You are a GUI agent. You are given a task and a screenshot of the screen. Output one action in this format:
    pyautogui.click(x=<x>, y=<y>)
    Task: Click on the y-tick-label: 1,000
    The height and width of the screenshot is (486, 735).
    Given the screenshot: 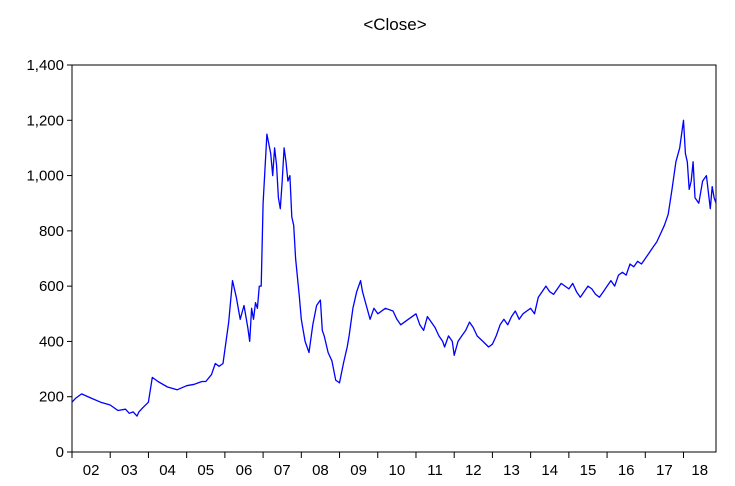 What is the action you would take?
    pyautogui.click(x=45, y=176)
    